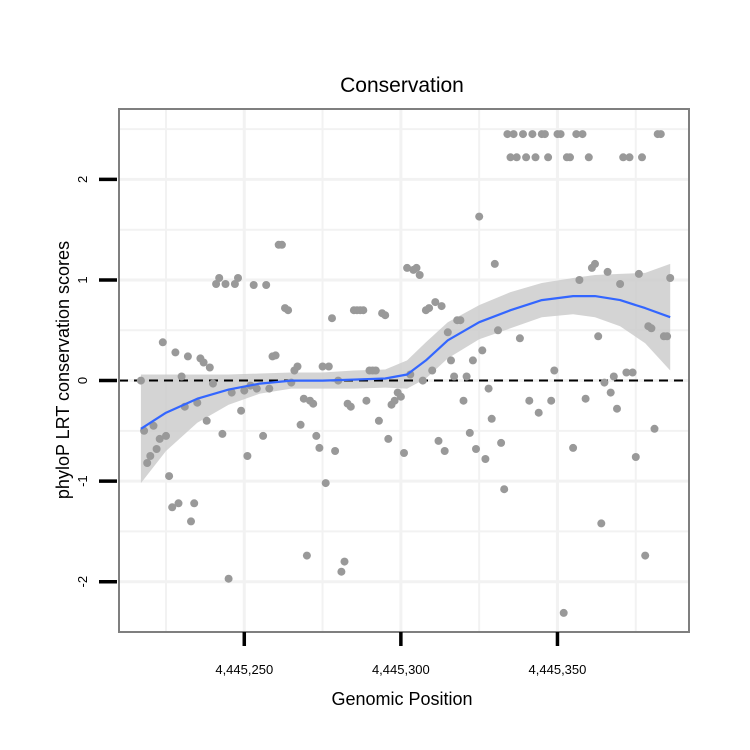  Describe the element at coordinates (82, 481) in the screenshot. I see `y-tick-label: -1` at that location.